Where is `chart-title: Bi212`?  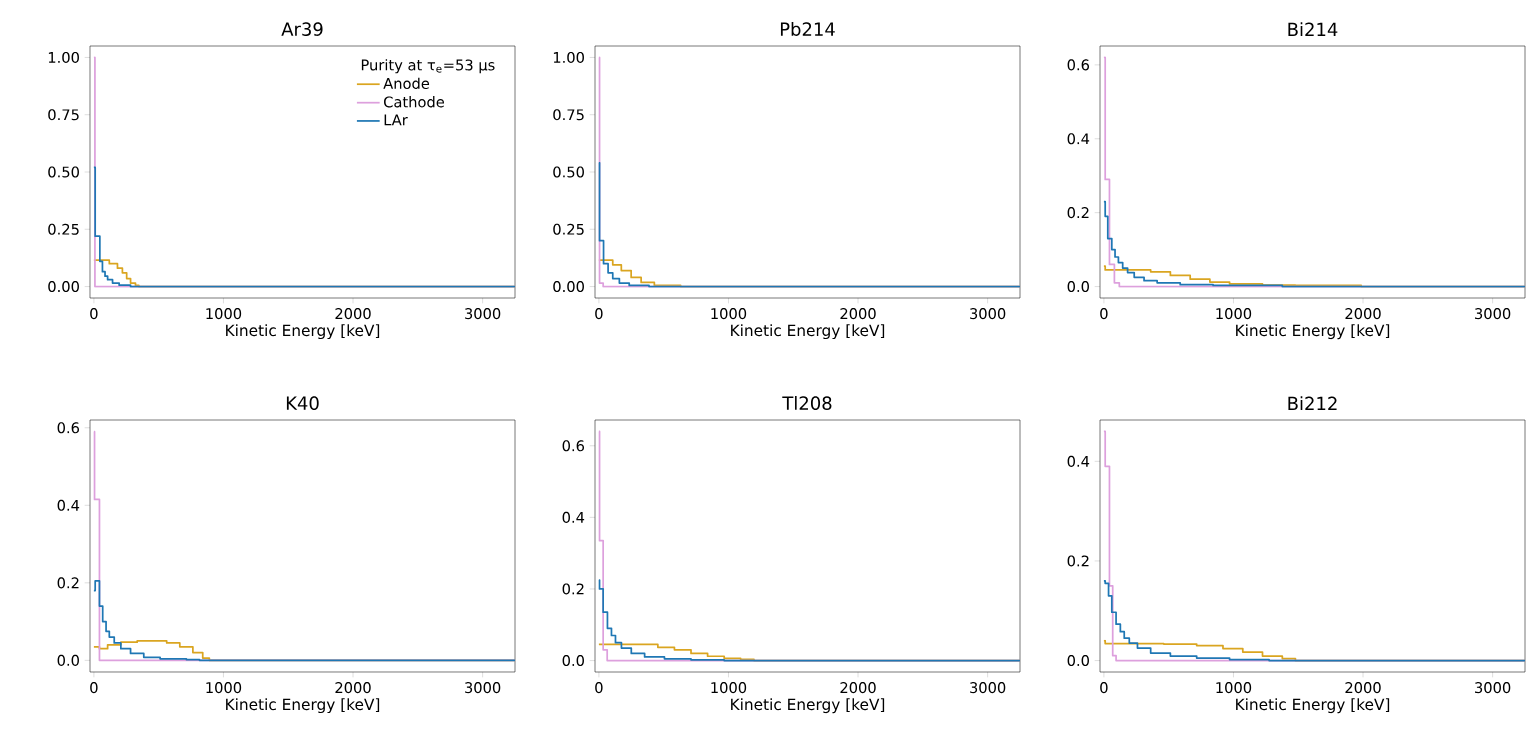
chart-title: Bi212 is located at coordinates (1312, 403).